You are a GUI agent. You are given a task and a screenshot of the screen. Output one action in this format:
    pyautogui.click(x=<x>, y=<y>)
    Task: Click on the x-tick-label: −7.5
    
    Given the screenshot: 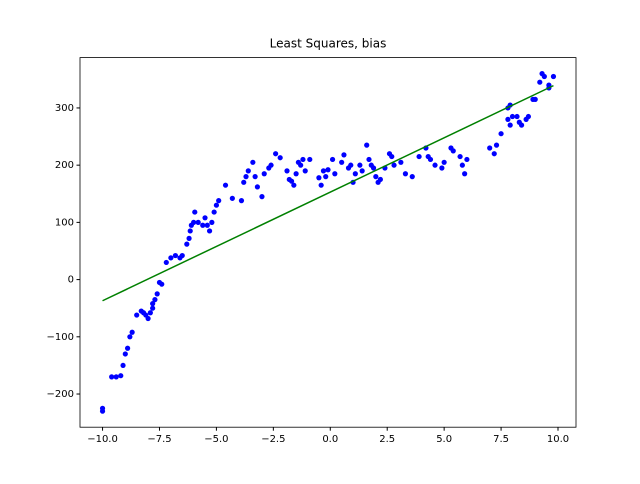 What is the action you would take?
    pyautogui.click(x=159, y=439)
    